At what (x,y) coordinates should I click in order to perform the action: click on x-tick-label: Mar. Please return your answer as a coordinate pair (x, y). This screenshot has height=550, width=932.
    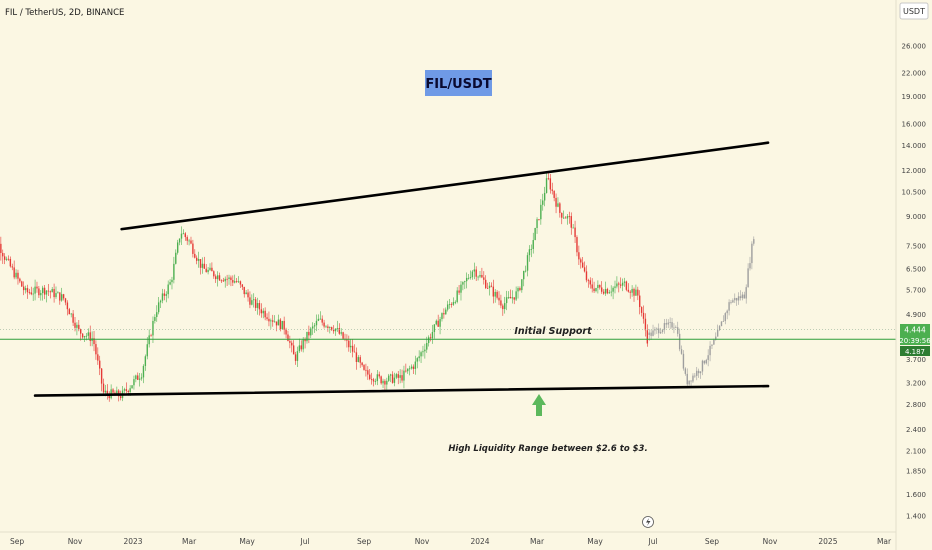
    Looking at the image, I should click on (537, 541).